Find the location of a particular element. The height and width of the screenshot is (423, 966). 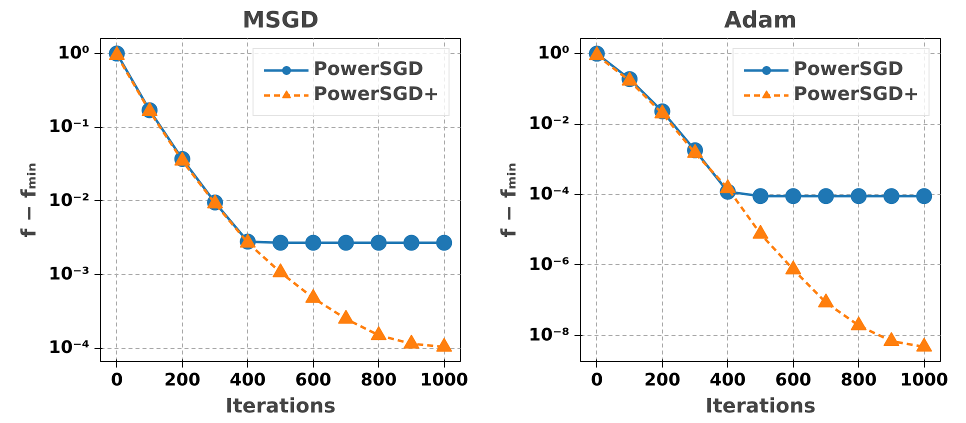

y-tick-label: 10⁻⁸ is located at coordinates (549, 335).